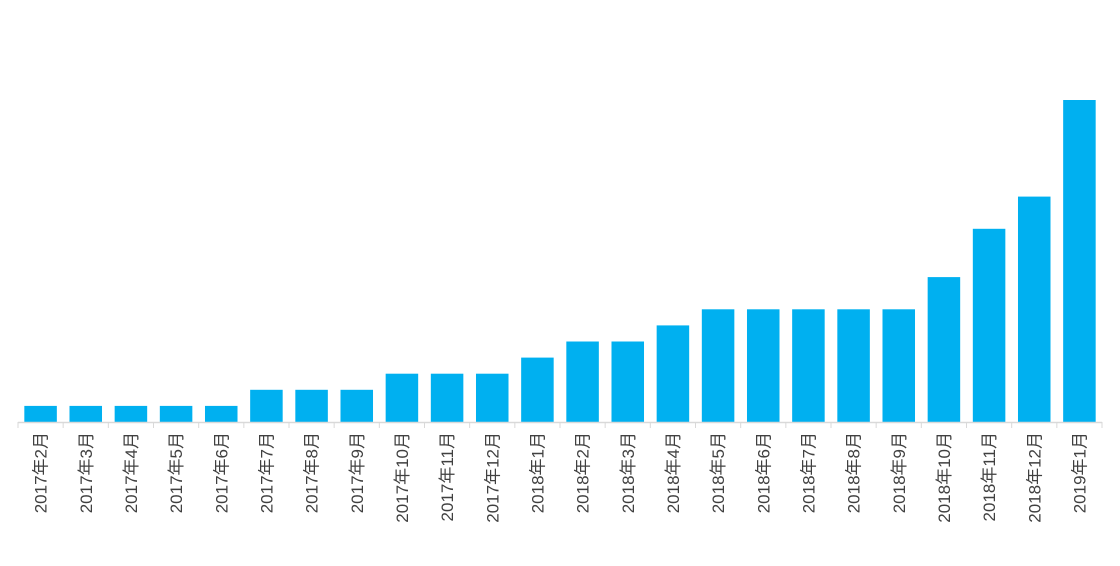  What do you see at coordinates (989, 476) in the screenshot?
I see `x-tick-label: 2018年11月` at bounding box center [989, 476].